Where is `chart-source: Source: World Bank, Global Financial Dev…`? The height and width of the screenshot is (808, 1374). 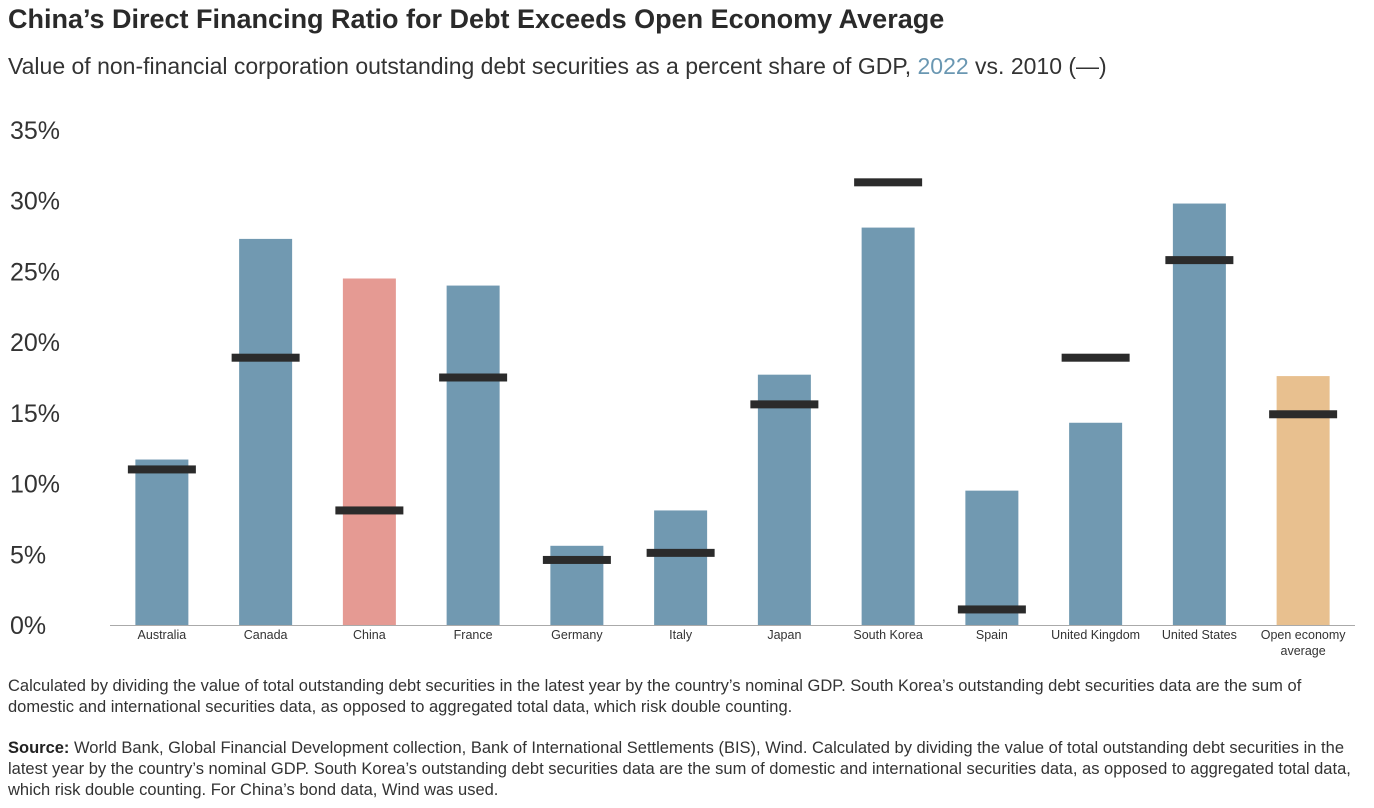
chart-source: Source: World Bank, Global Financial Dev… is located at coordinates (689, 769).